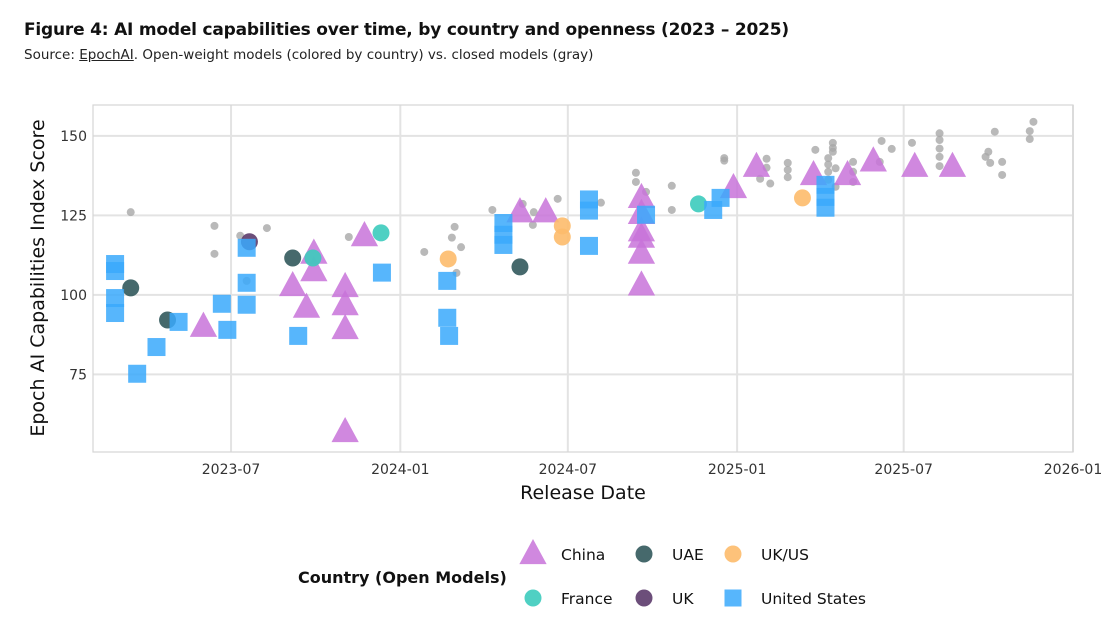 The image size is (1113, 630). I want to click on x-tick-label: 2024-07, so click(568, 470).